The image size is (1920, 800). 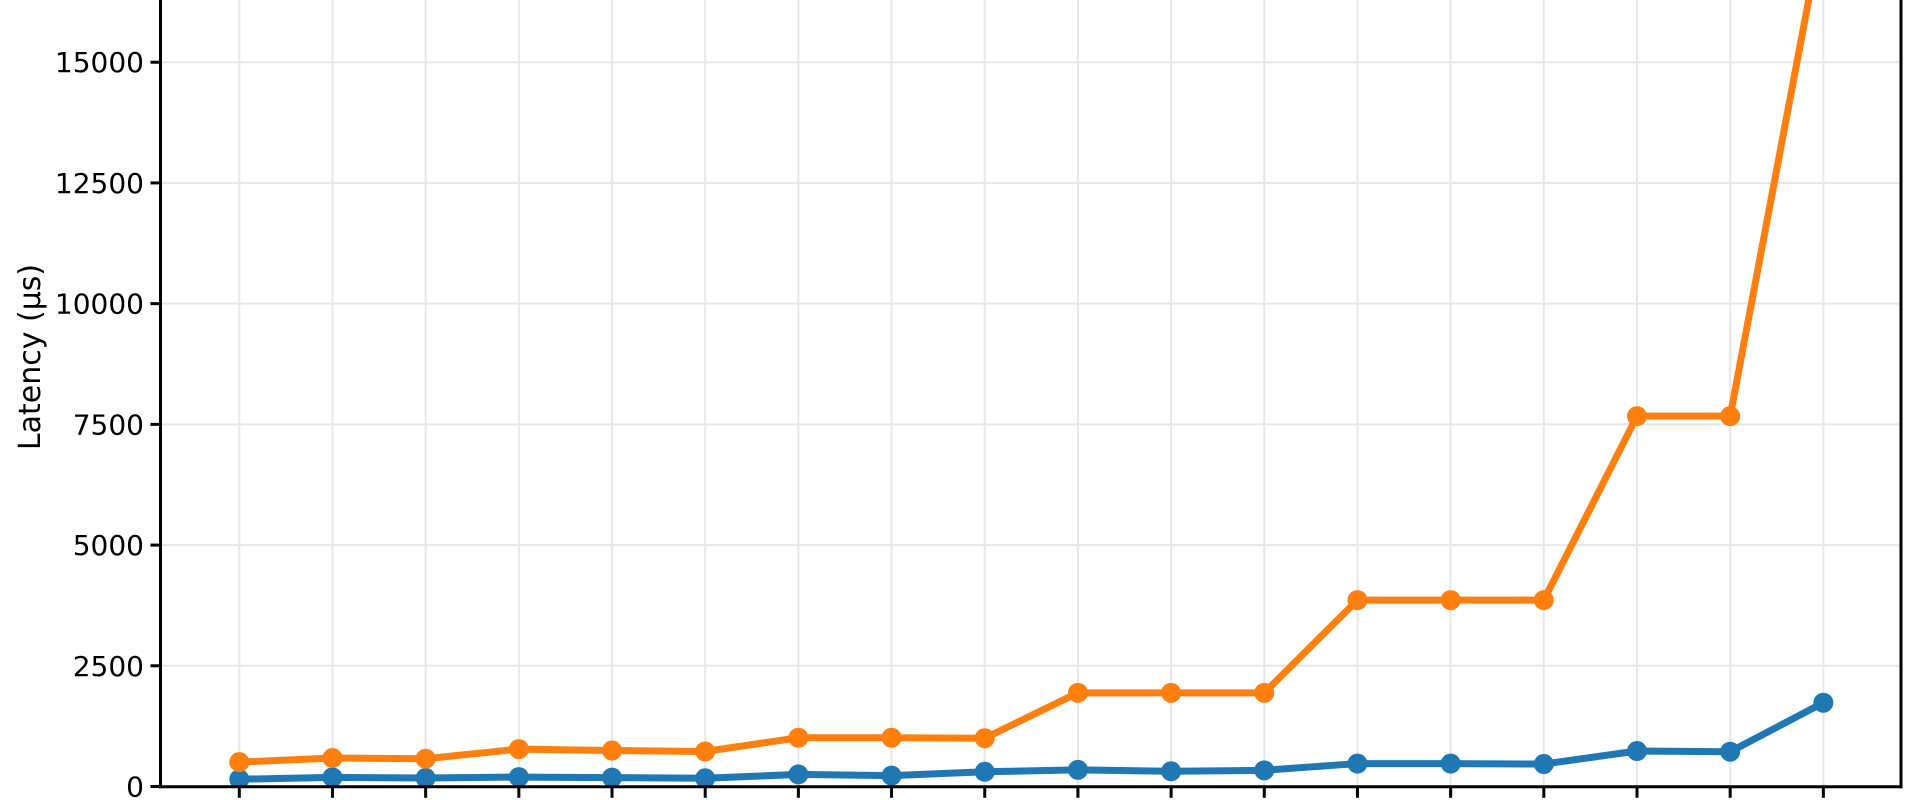 I want to click on blue-series, so click(x=1031, y=739).